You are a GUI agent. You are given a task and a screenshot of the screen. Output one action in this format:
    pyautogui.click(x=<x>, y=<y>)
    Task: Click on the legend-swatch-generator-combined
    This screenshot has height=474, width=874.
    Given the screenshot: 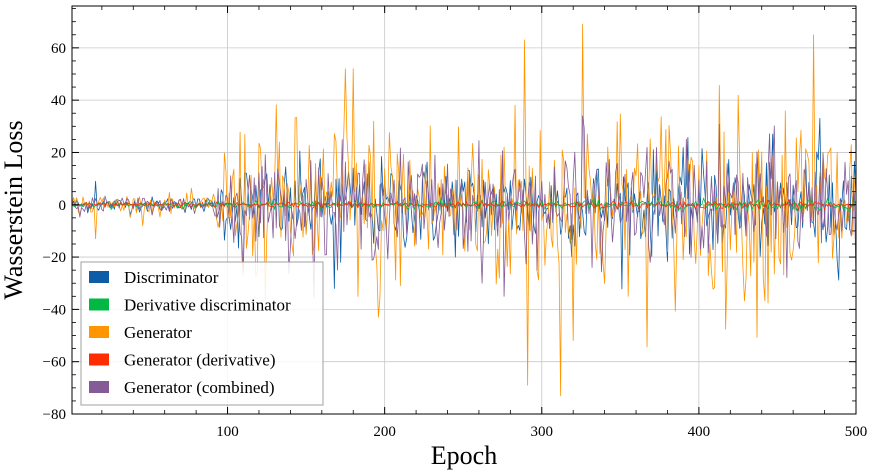 What is the action you would take?
    pyautogui.click(x=99, y=387)
    